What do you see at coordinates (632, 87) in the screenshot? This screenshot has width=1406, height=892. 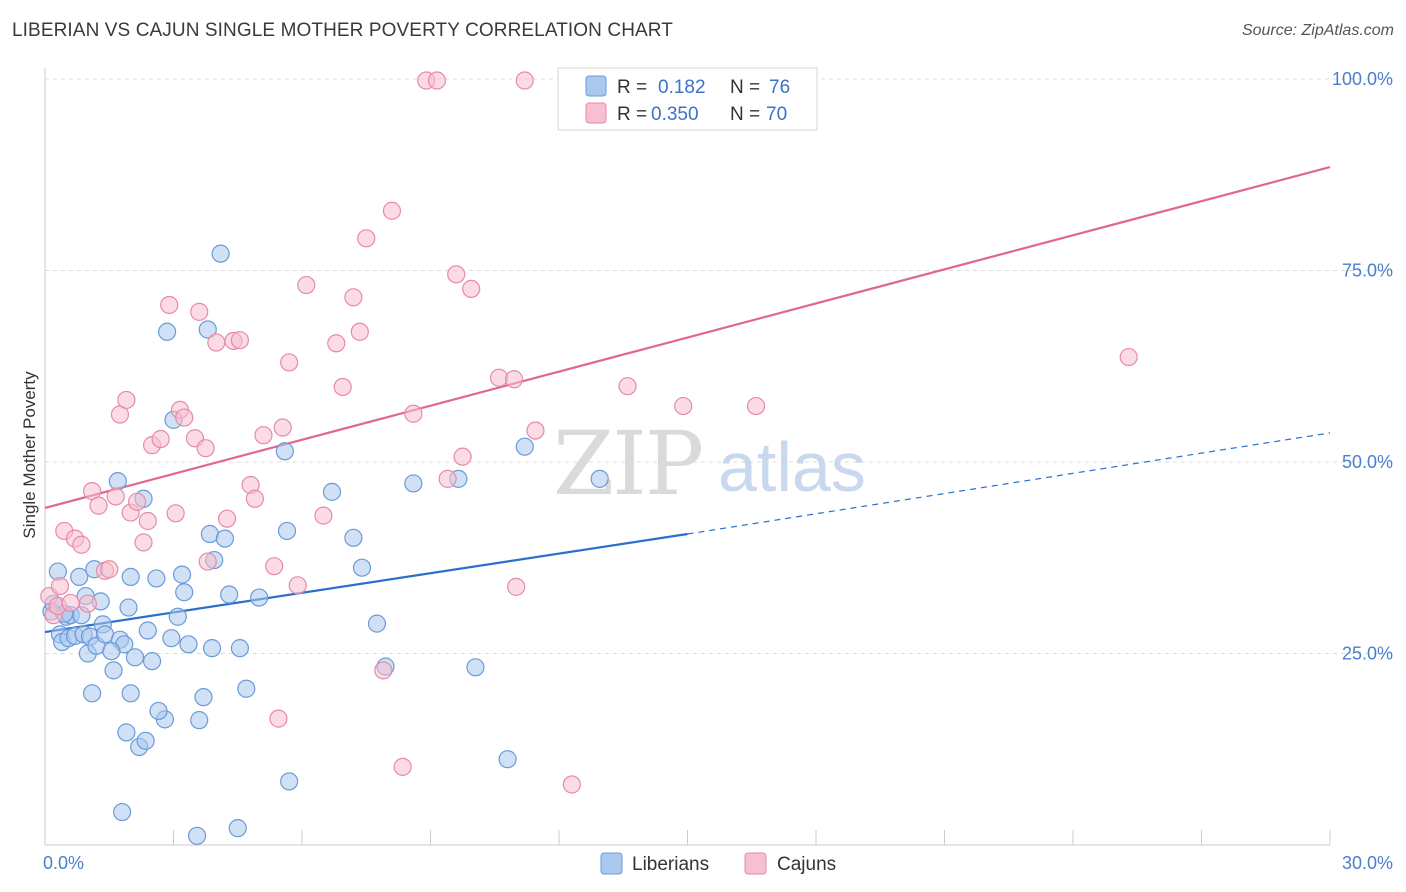 I see `legend-r-label-1: R =` at bounding box center [632, 87].